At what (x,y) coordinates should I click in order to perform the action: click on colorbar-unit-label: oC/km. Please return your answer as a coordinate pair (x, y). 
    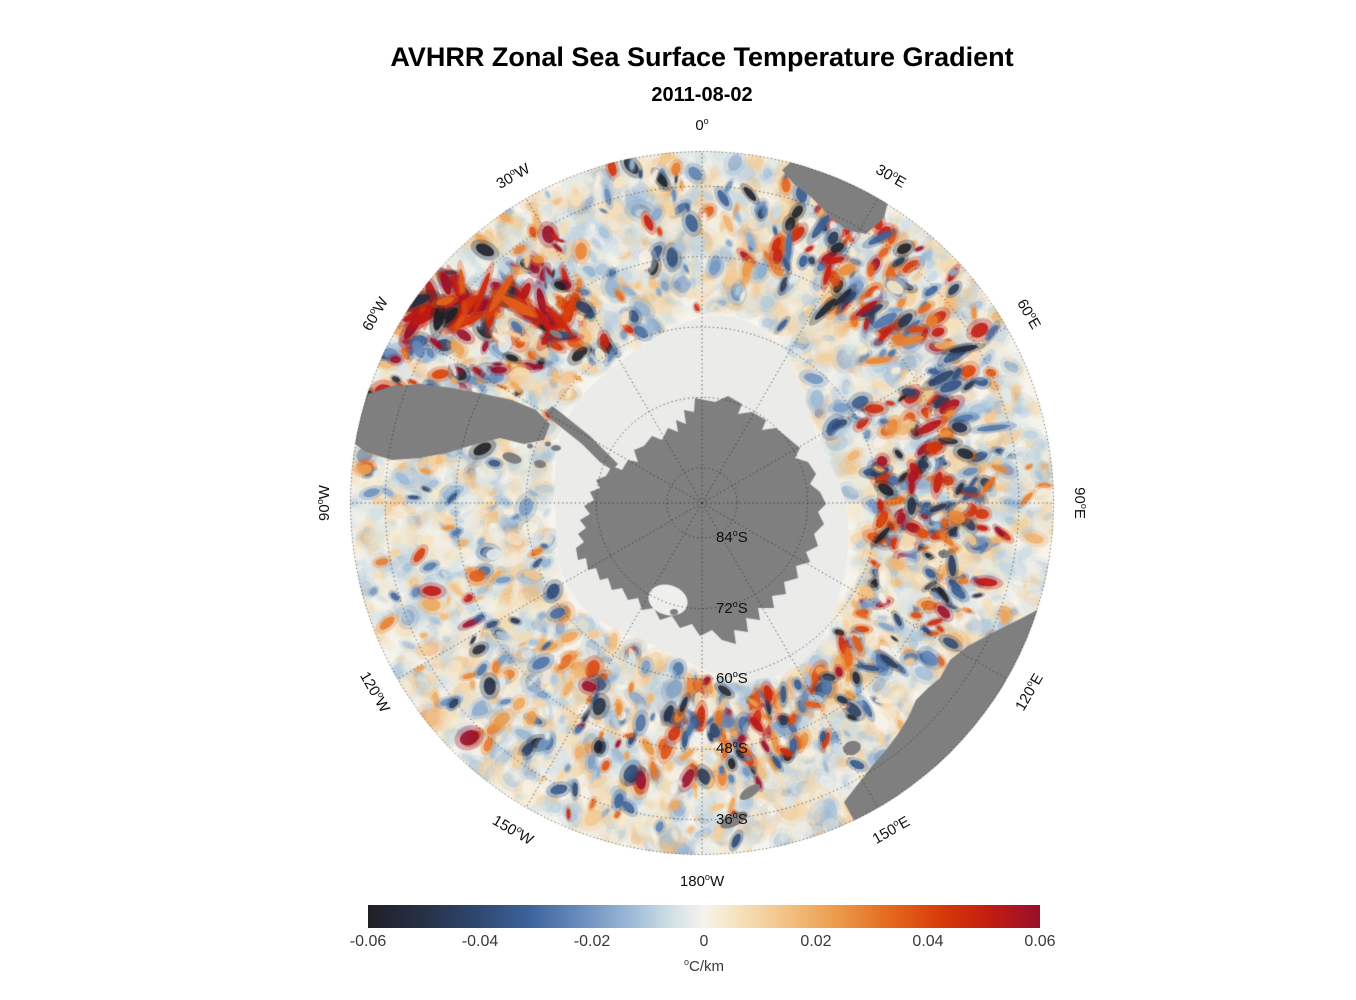
    Looking at the image, I should click on (703, 966).